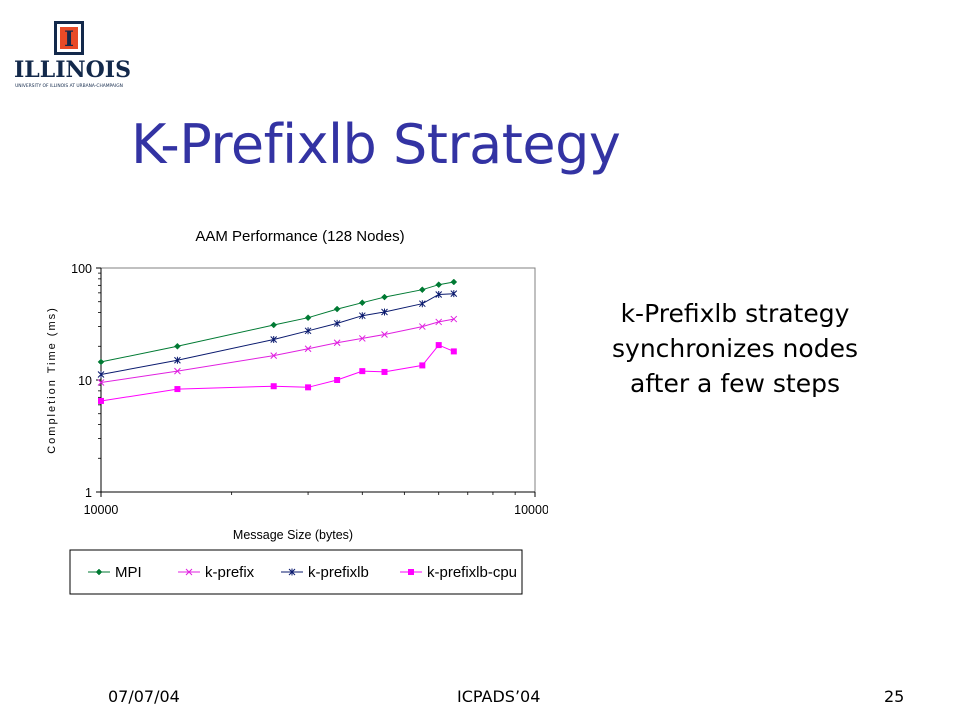  Describe the element at coordinates (72, 70) in the screenshot. I see `logo-wordmark: ILLINOIS` at that location.